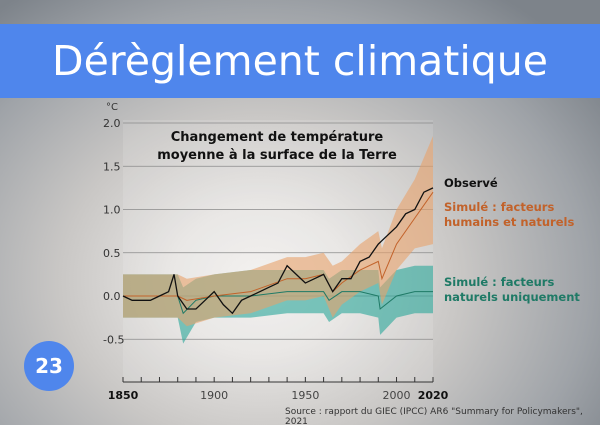 Image resolution: width=600 pixels, height=427 pixels. Describe the element at coordinates (277, 155) in the screenshot. I see `chart-title: moyenne à la surface de la Terre` at that location.